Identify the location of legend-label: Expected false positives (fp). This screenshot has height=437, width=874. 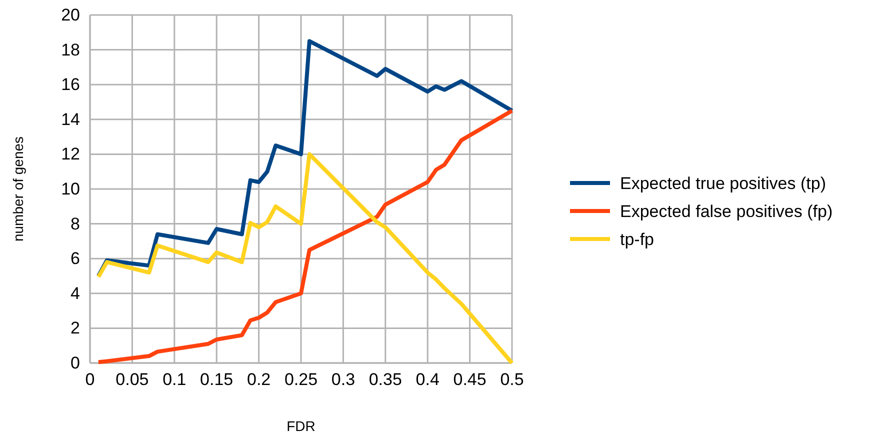
(726, 211).